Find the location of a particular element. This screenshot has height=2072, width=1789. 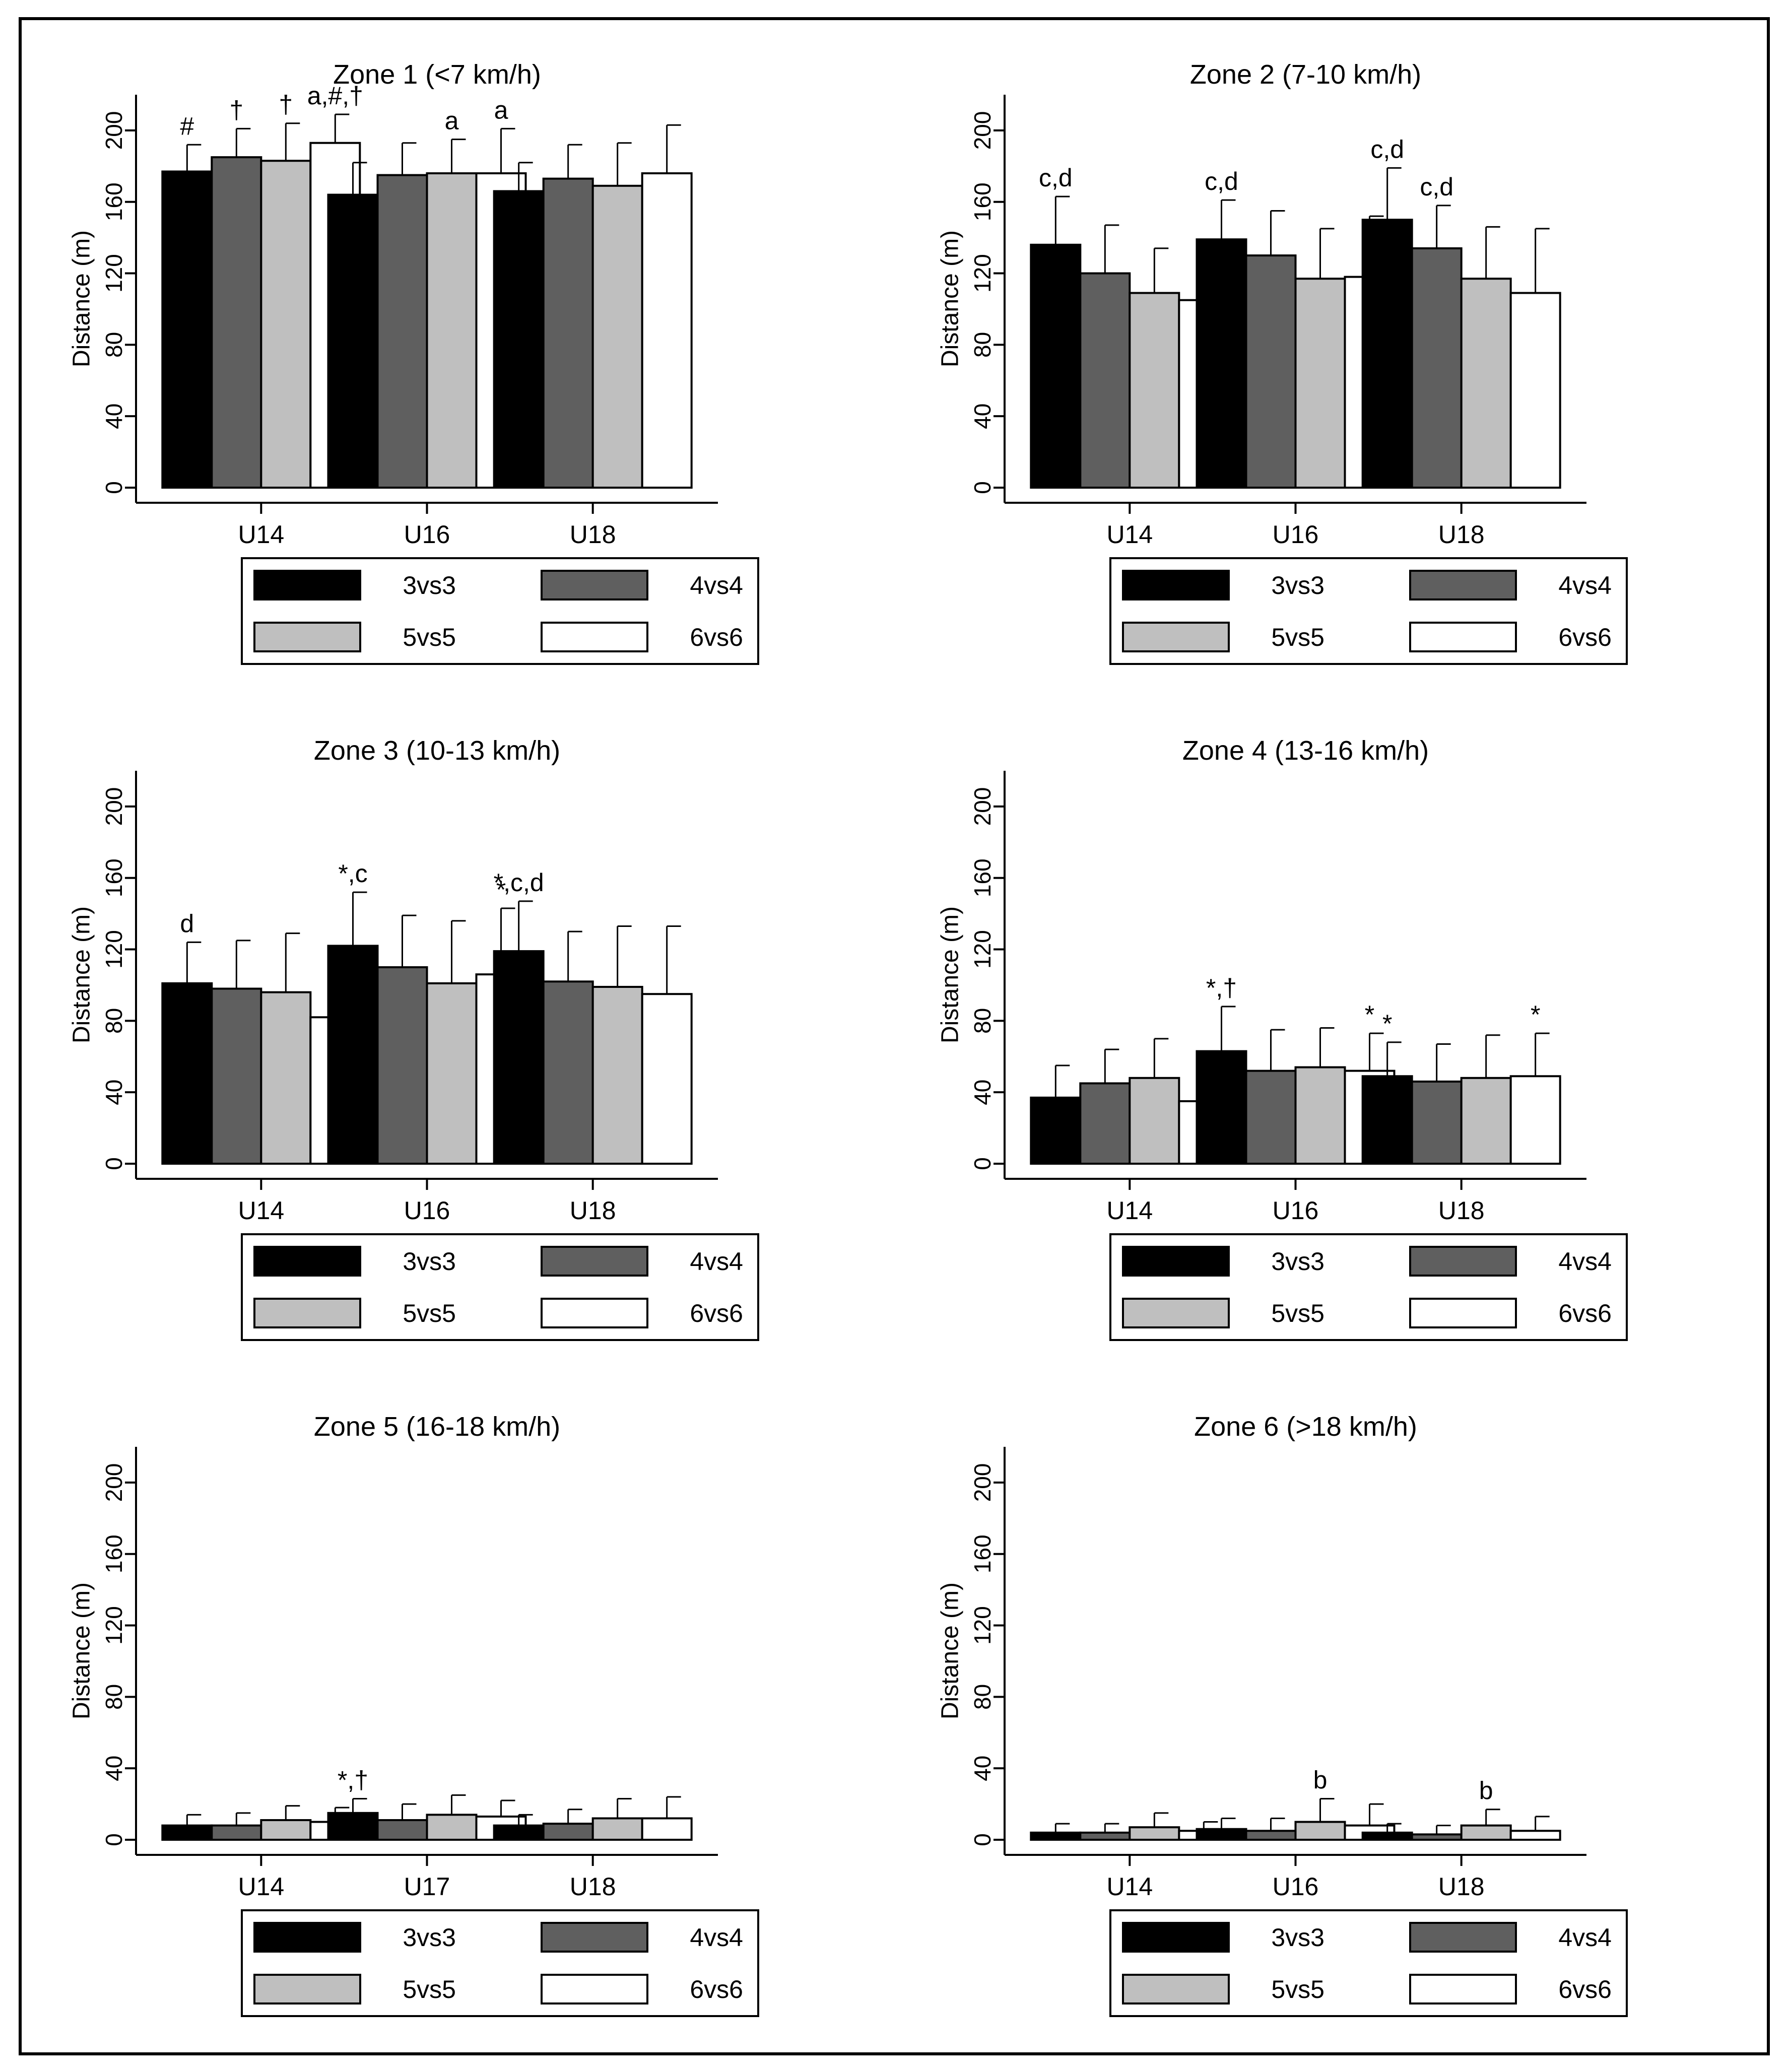

panel-title: Zone 3 (10-13 km/h) is located at coordinates (437, 751).